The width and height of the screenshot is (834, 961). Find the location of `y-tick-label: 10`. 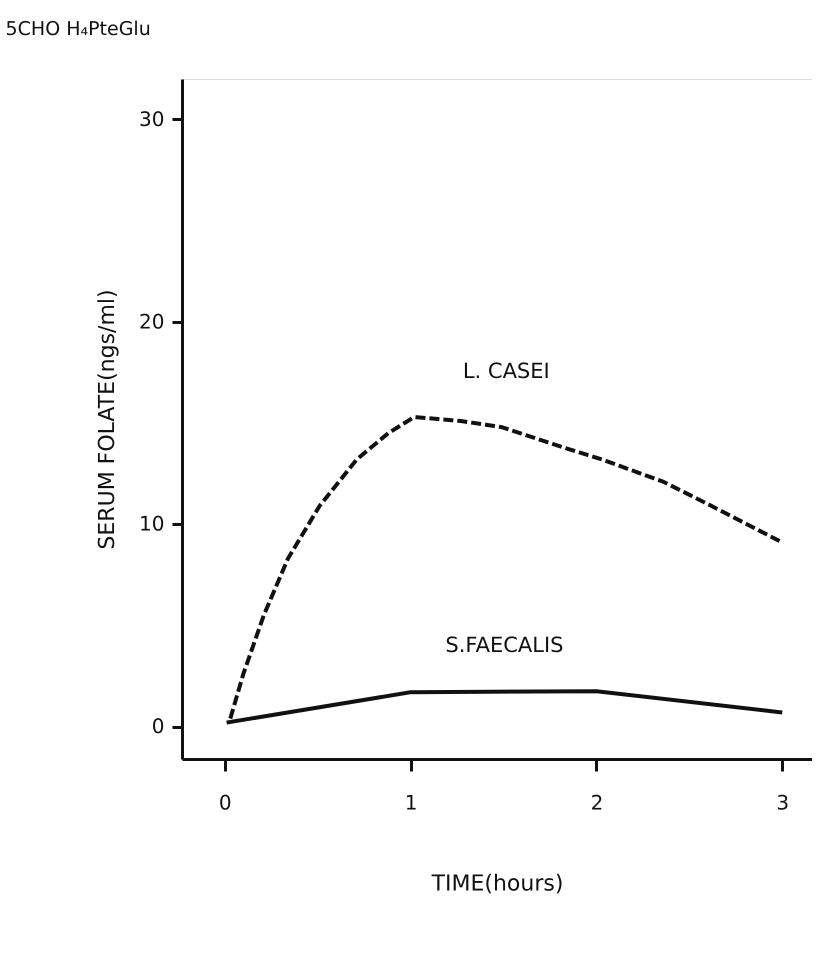

y-tick-label: 10 is located at coordinates (151, 524).